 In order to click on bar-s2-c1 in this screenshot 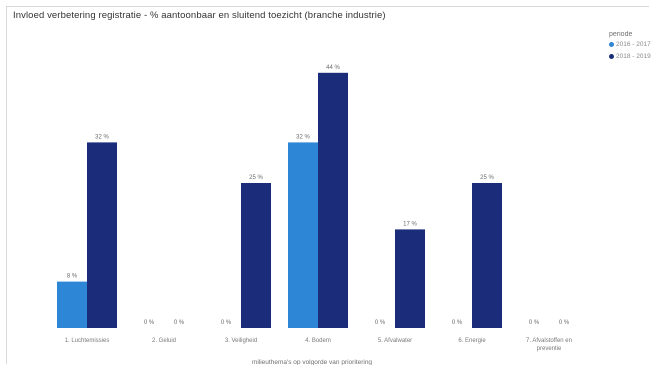, I will do `click(102, 235)`.